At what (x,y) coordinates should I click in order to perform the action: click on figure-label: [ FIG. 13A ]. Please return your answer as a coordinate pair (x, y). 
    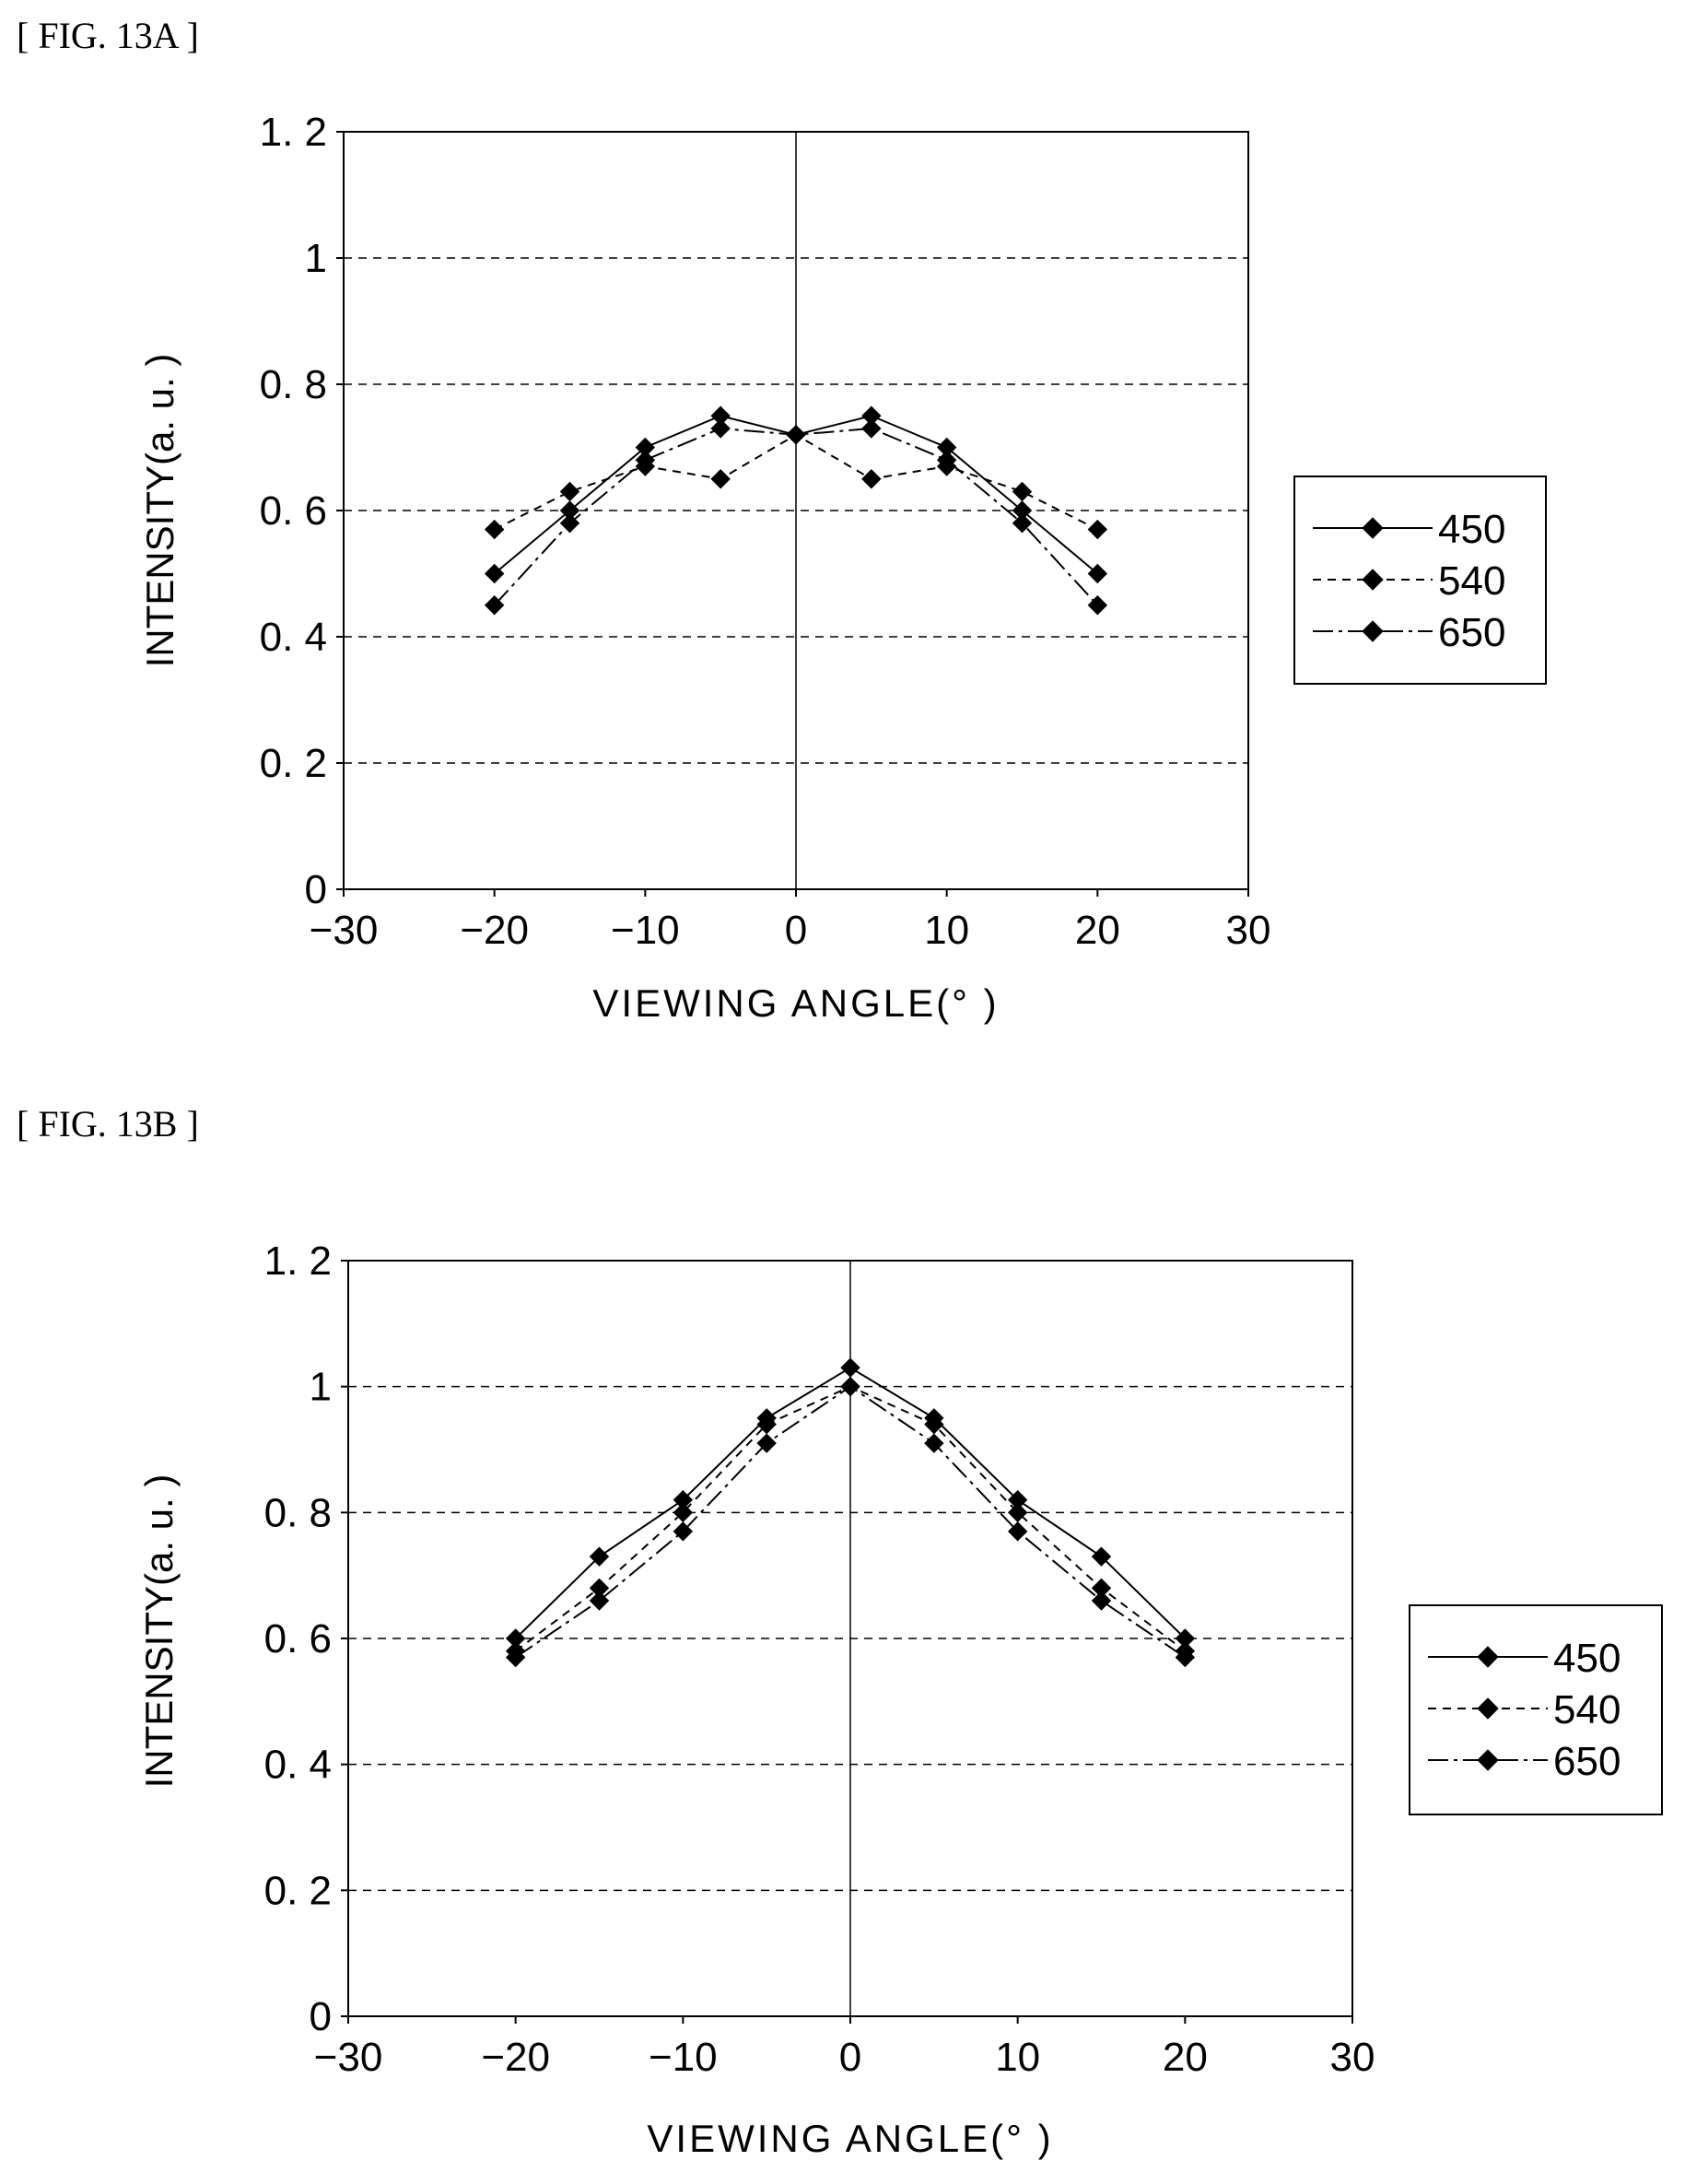
    Looking at the image, I should click on (108, 35).